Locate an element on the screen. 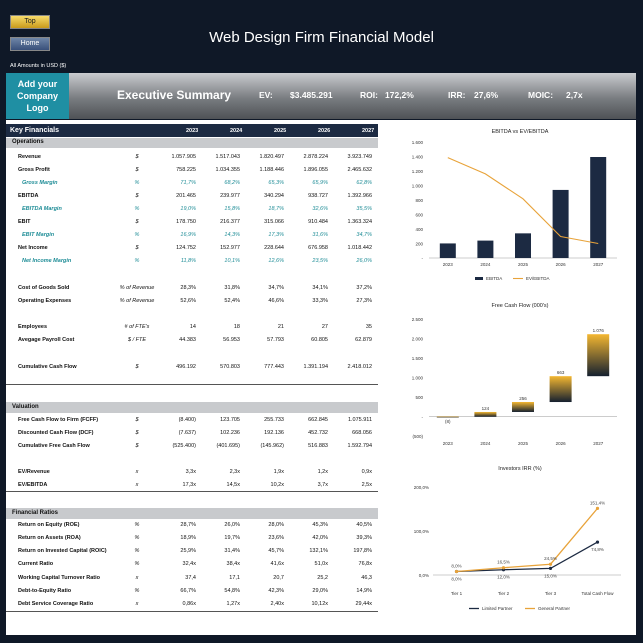 Image resolution: width=643 pixels, height=643 pixels. row-unit: $ is located at coordinates (137, 222).